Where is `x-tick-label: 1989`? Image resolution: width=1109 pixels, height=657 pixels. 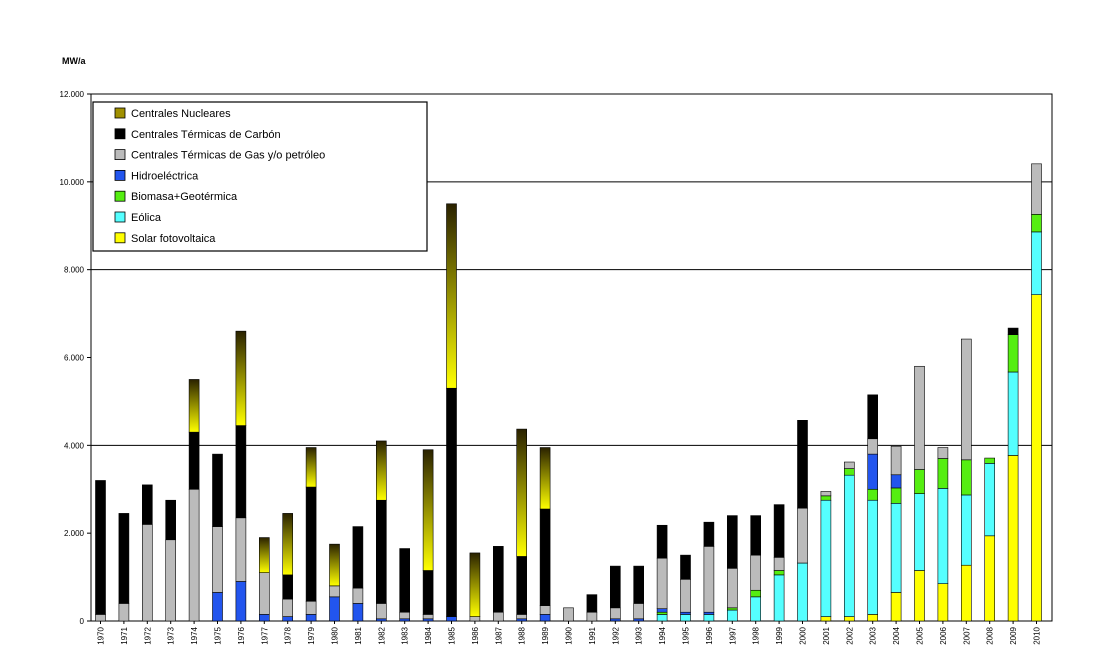
x-tick-label: 1989 is located at coordinates (545, 635).